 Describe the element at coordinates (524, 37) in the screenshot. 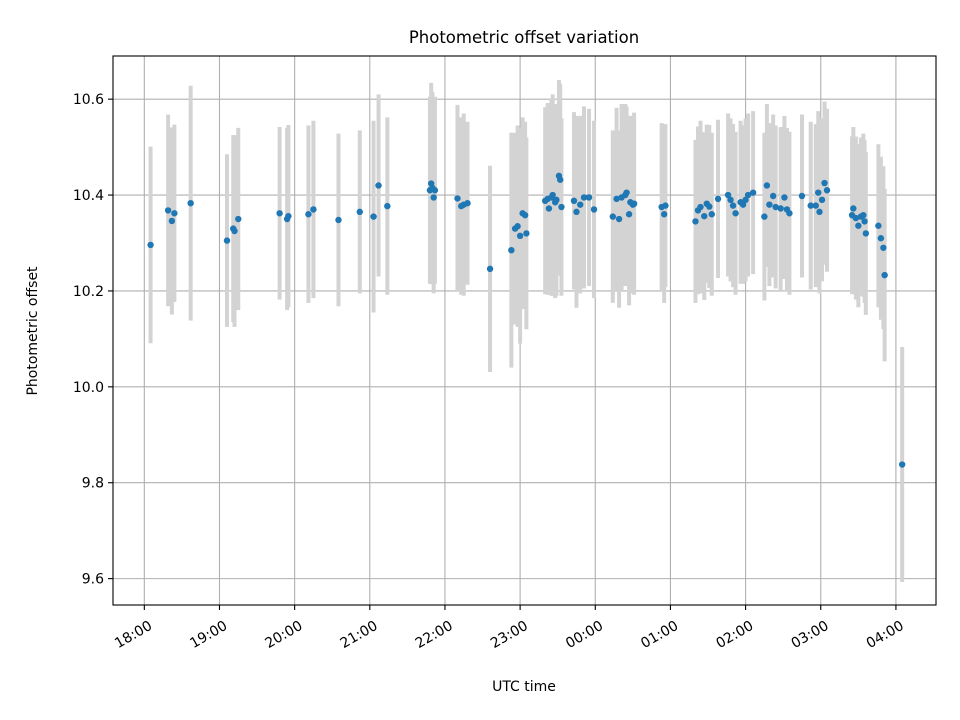

I see `chart-title: Photometric offset variation` at that location.